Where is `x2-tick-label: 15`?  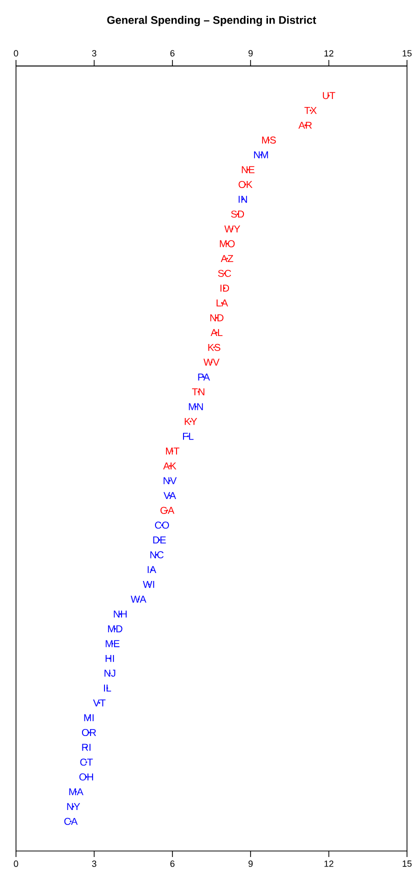
x2-tick-label: 15 is located at coordinates (407, 53).